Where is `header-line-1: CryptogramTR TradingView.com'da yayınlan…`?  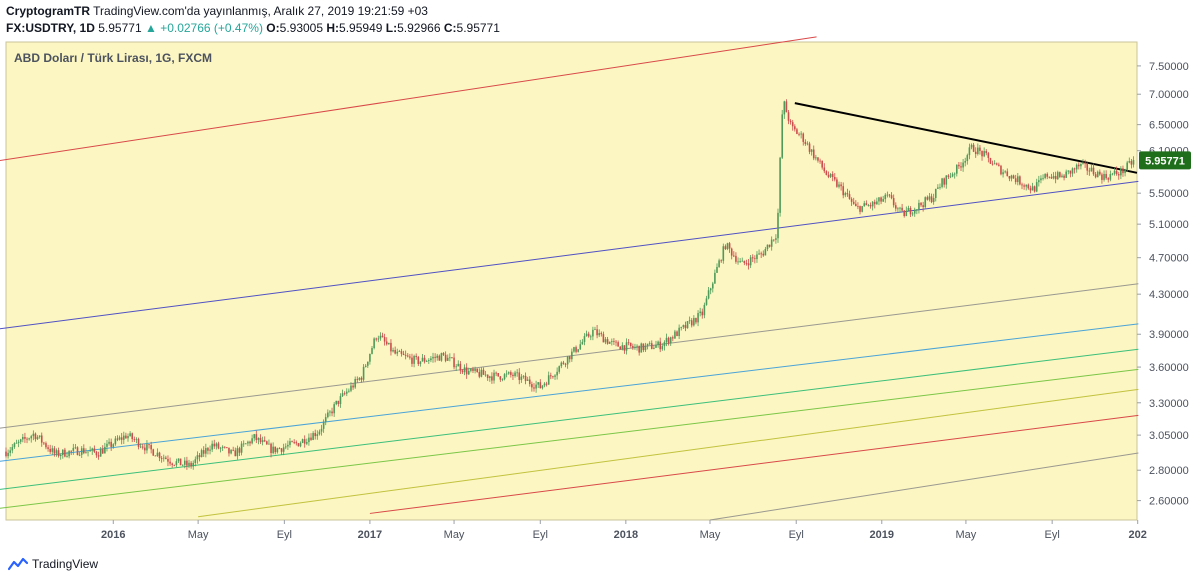
header-line-1: CryptogramTR TradingView.com'da yayınlan… is located at coordinates (217, 11).